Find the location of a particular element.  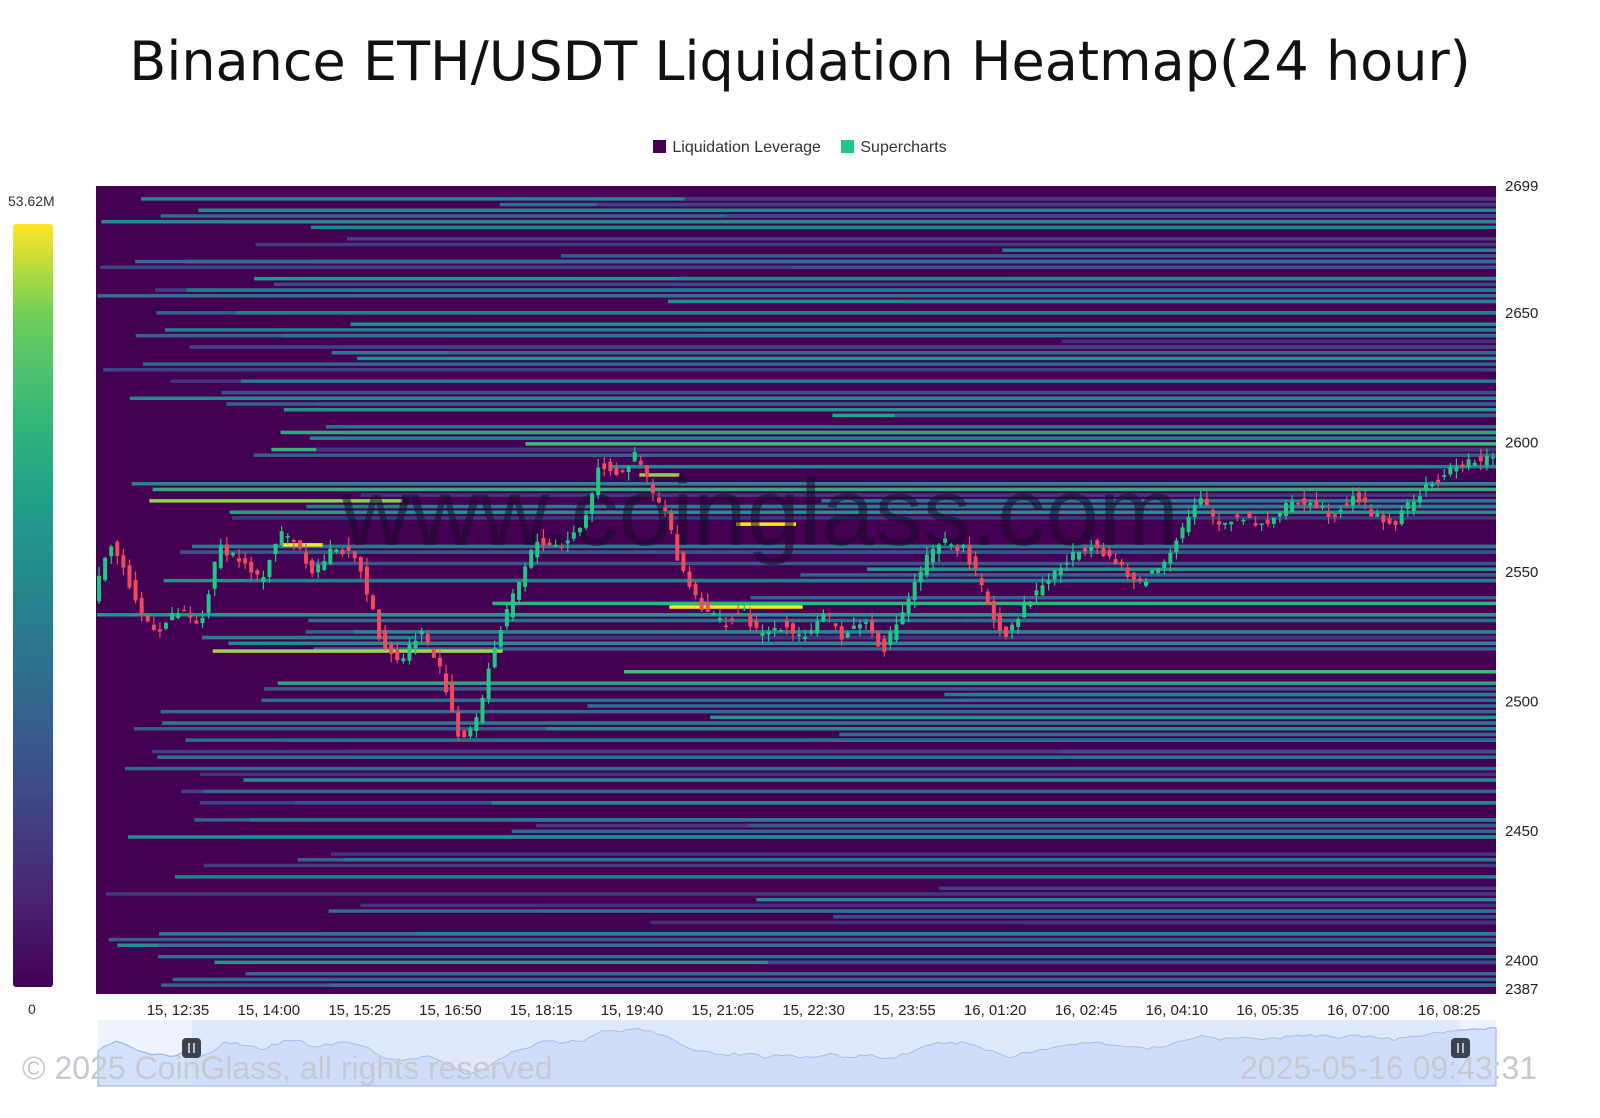

navigator-window is located at coordinates (826, 1053).